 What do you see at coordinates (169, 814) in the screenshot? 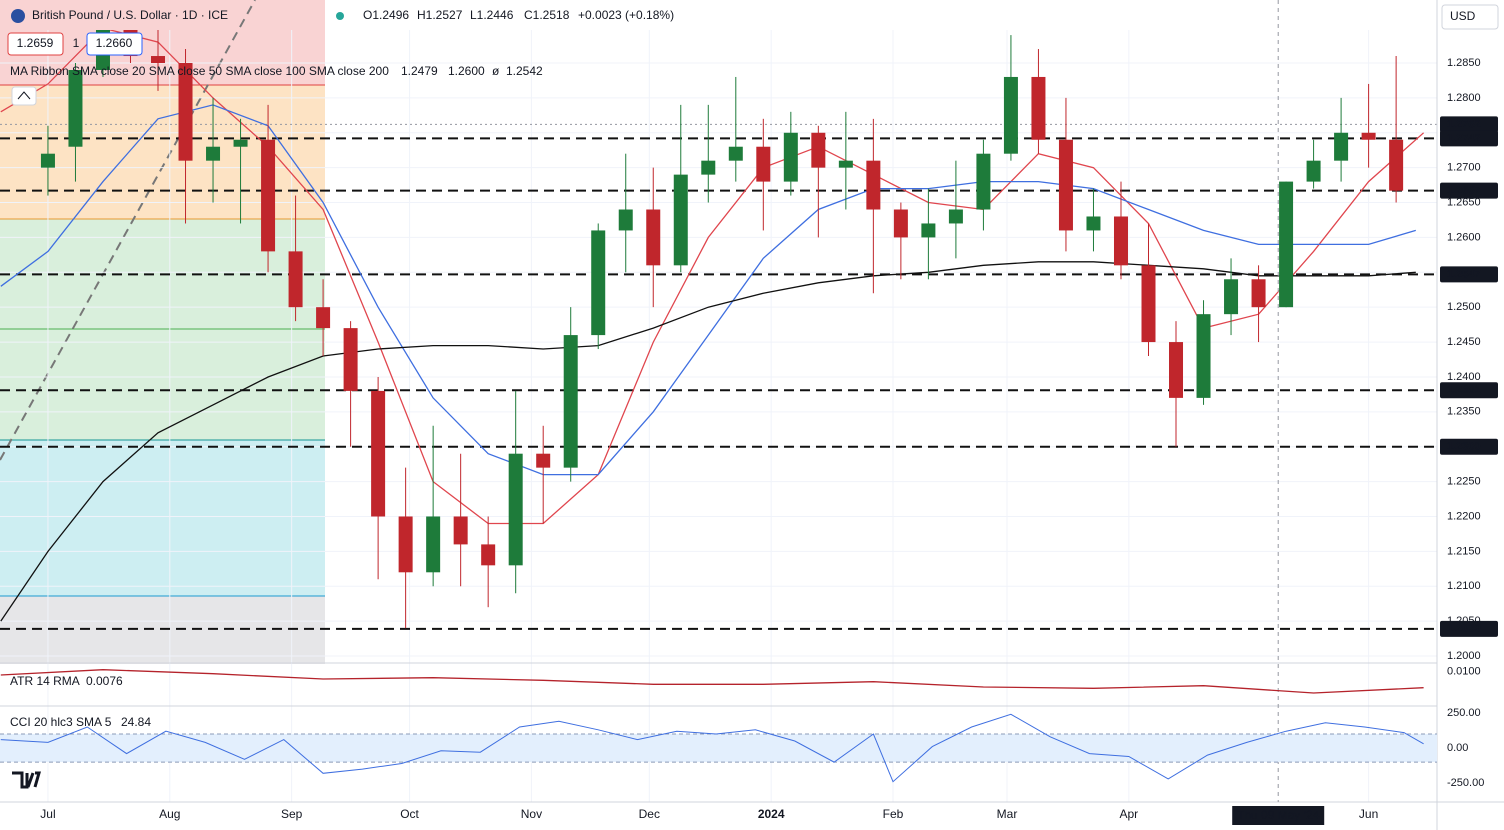
I see `x-tick-label: Aug` at bounding box center [169, 814].